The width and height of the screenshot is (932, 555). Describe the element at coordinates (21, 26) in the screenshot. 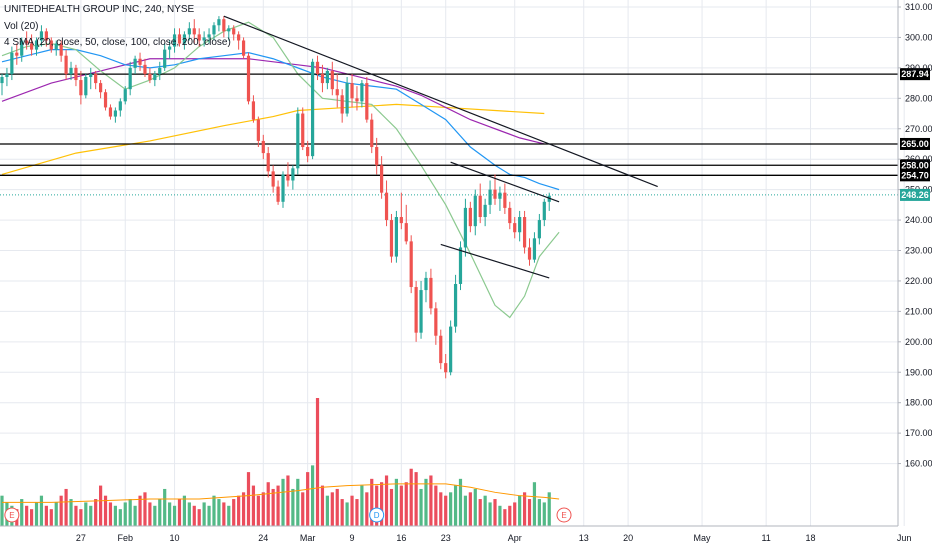

I see `volume-legend: Vol (20)` at that location.